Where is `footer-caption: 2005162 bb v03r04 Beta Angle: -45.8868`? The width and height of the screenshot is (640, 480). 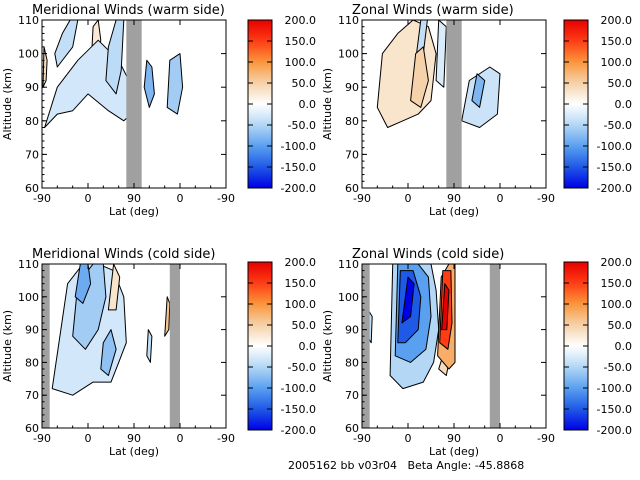 footer-caption: 2005162 bb v03r04 Beta Angle: -45.8868 is located at coordinates (406, 465).